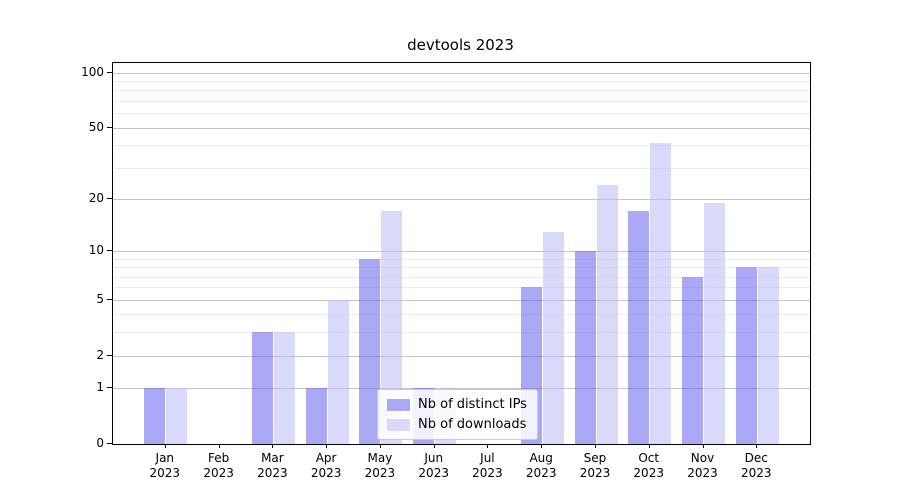  I want to click on x-axis-tick-label: Oct 2023, so click(648, 465).